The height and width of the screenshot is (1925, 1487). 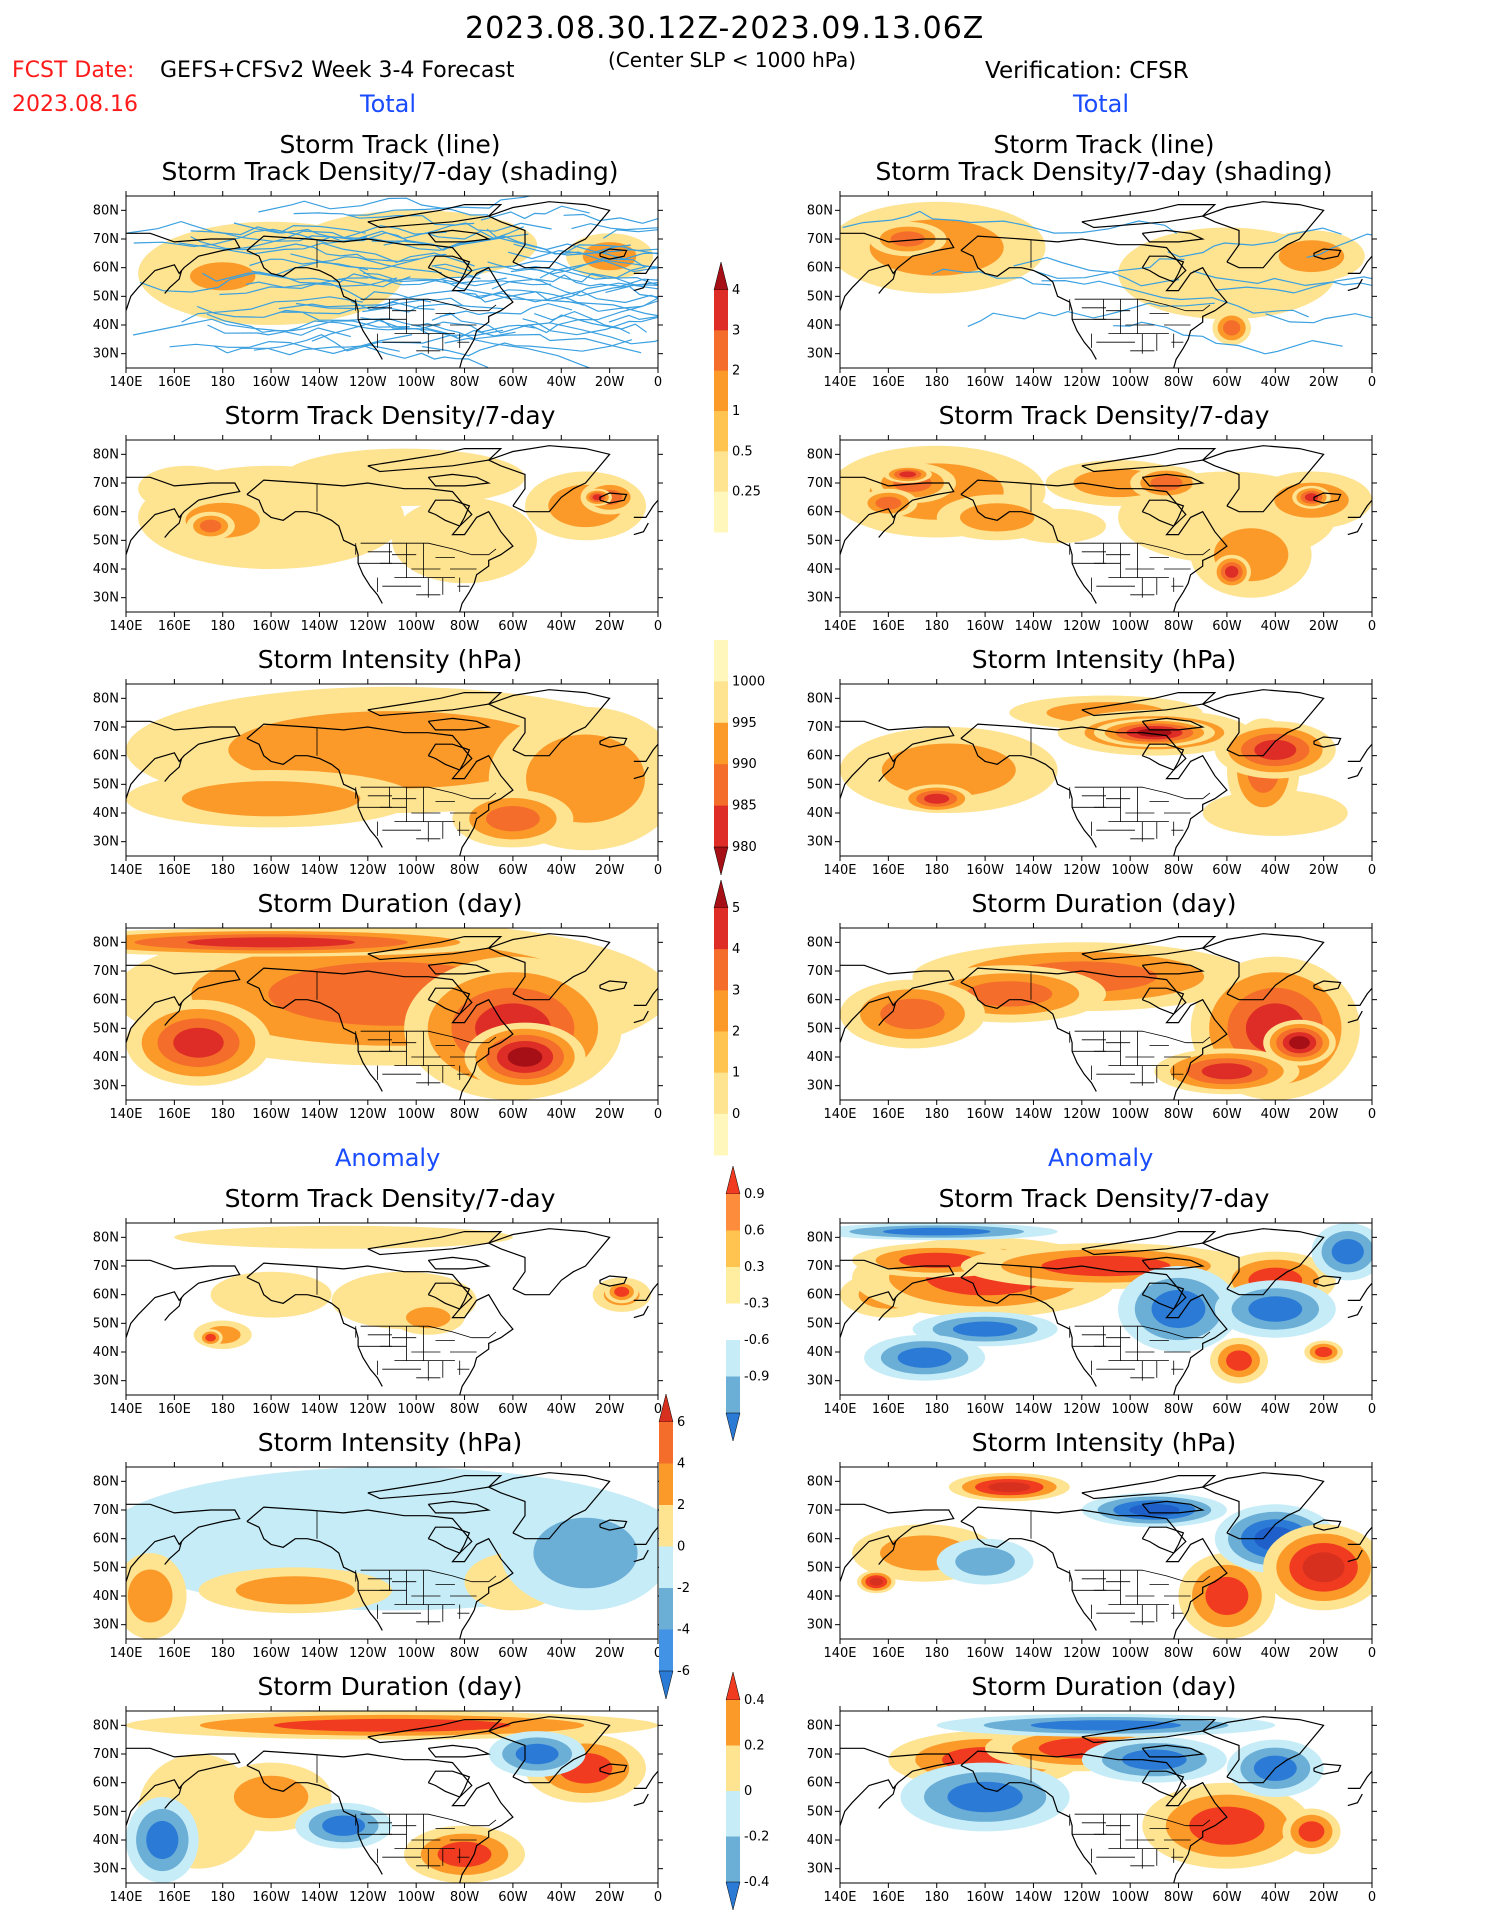 What do you see at coordinates (1142, 793) in the screenshot?
I see `border-line` at bounding box center [1142, 793].